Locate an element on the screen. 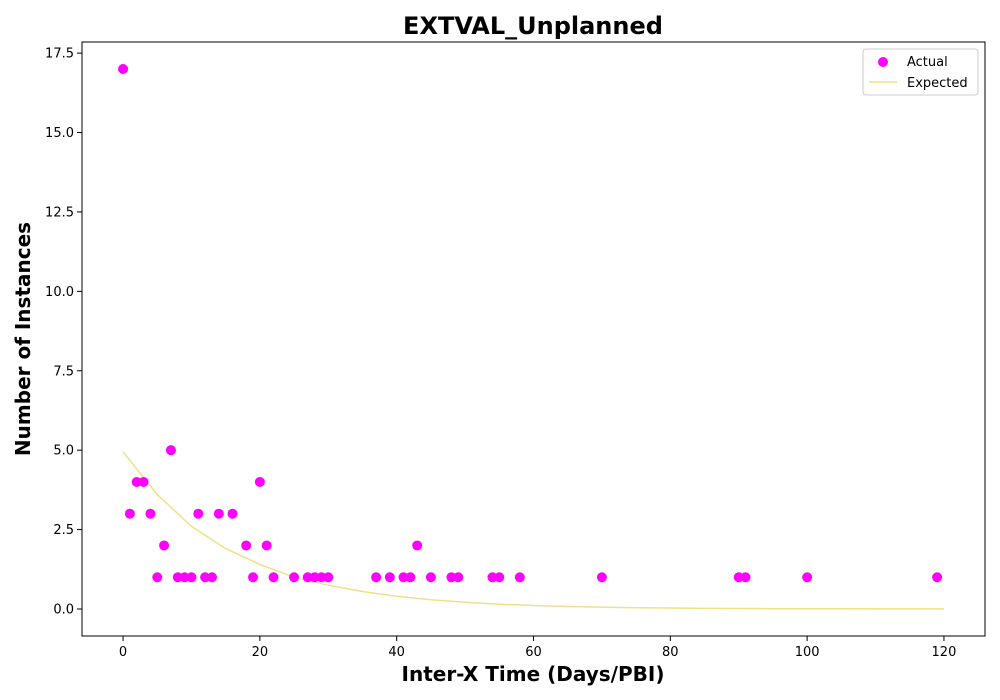  y-tick-label: 10.0 is located at coordinates (59, 292).